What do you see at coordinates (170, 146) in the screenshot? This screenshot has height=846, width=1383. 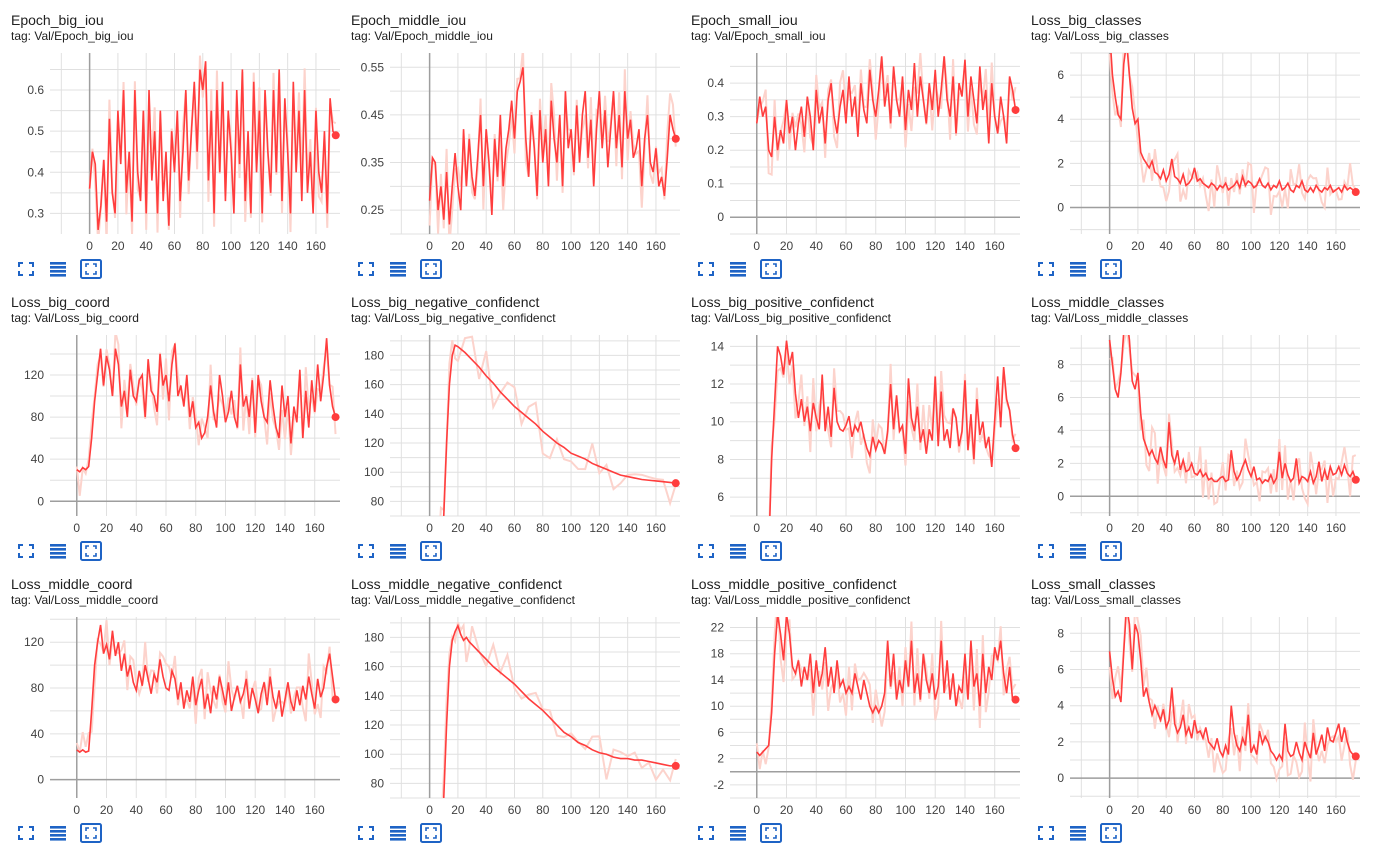 I see `chart-plot: 0.3 0.4 0.5 0.6 0 20 40 60 80 100 120 140 160` at bounding box center [170, 146].